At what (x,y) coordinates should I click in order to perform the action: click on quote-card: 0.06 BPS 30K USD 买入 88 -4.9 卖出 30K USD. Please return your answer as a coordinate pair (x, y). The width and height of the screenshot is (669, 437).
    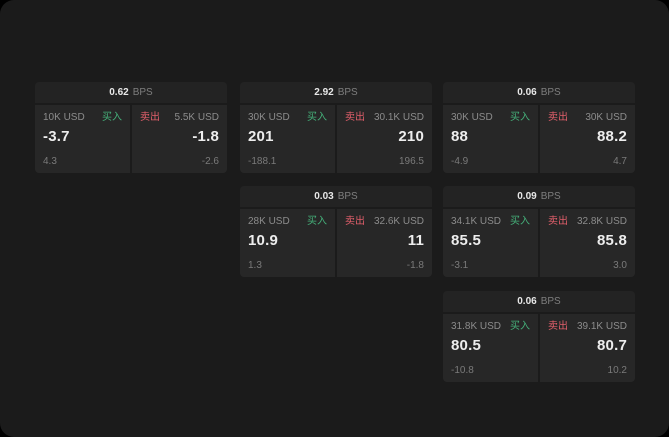
    Looking at the image, I should click on (539, 127).